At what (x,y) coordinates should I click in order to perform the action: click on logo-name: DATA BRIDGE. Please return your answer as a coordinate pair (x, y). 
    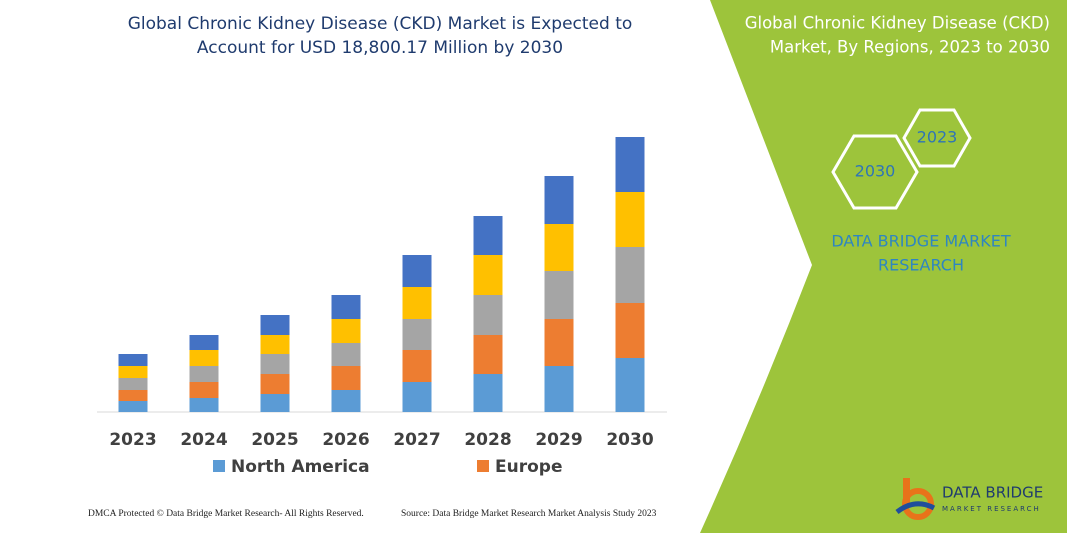
    Looking at the image, I should click on (992, 493).